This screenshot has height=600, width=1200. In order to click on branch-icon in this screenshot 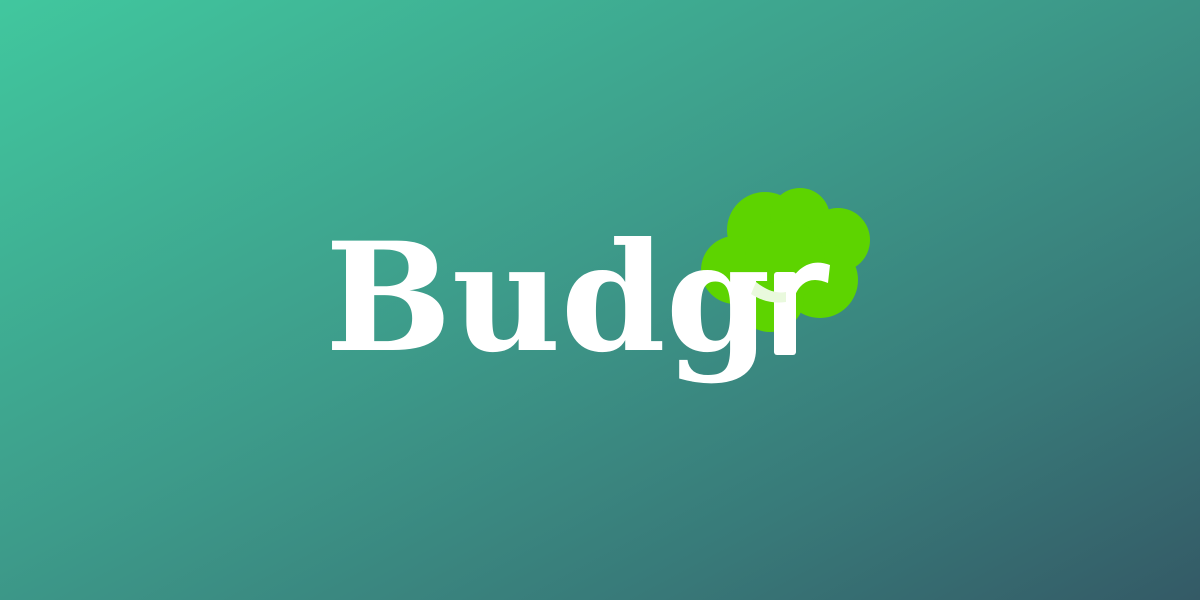, I will do `click(768, 292)`.